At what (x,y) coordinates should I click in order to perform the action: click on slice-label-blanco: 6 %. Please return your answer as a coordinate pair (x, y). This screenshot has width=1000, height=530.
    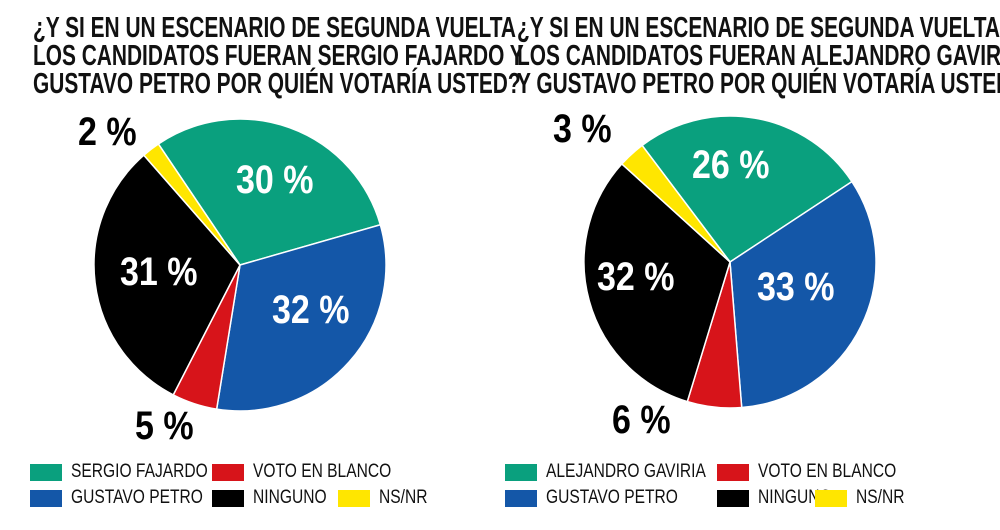
    Looking at the image, I should click on (641, 420).